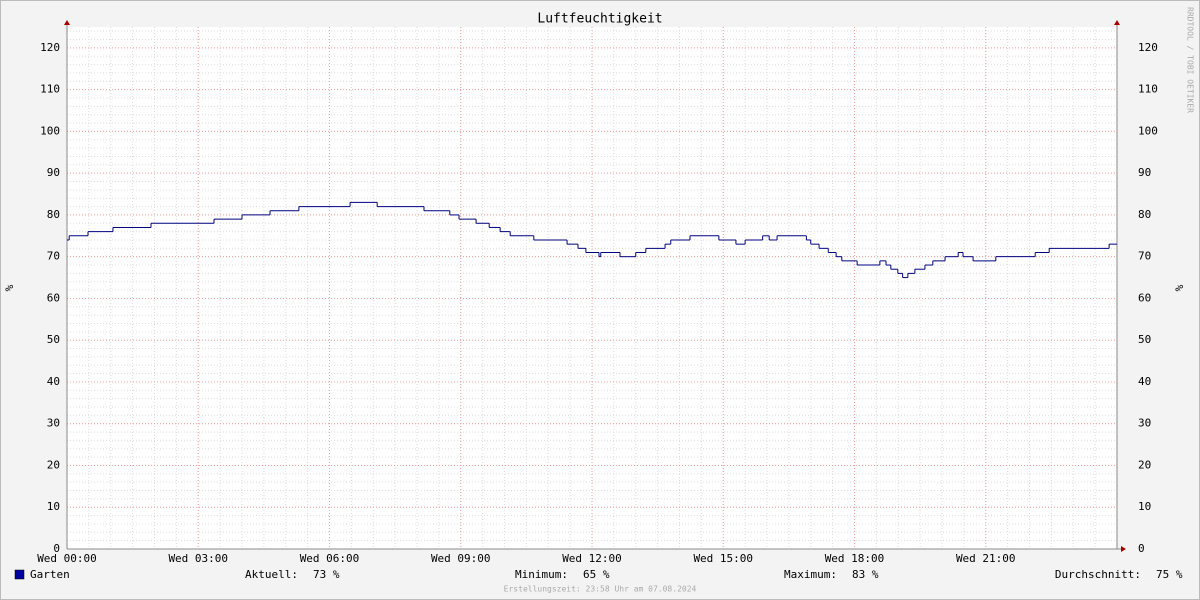 This screenshot has width=1200, height=600. I want to click on y2-tick-label: 90, so click(1144, 172).